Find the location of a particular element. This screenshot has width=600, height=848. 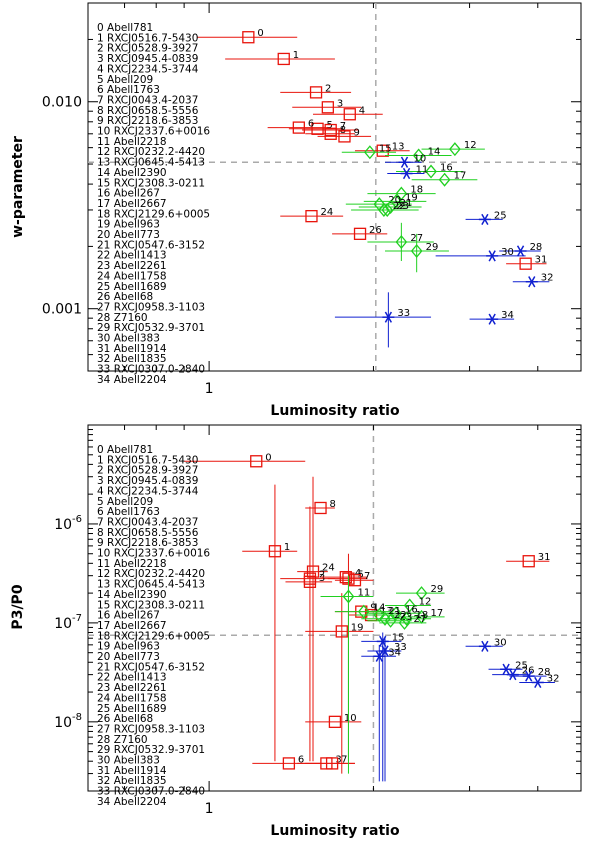

data-point: 29 is located at coordinates (420, 592).